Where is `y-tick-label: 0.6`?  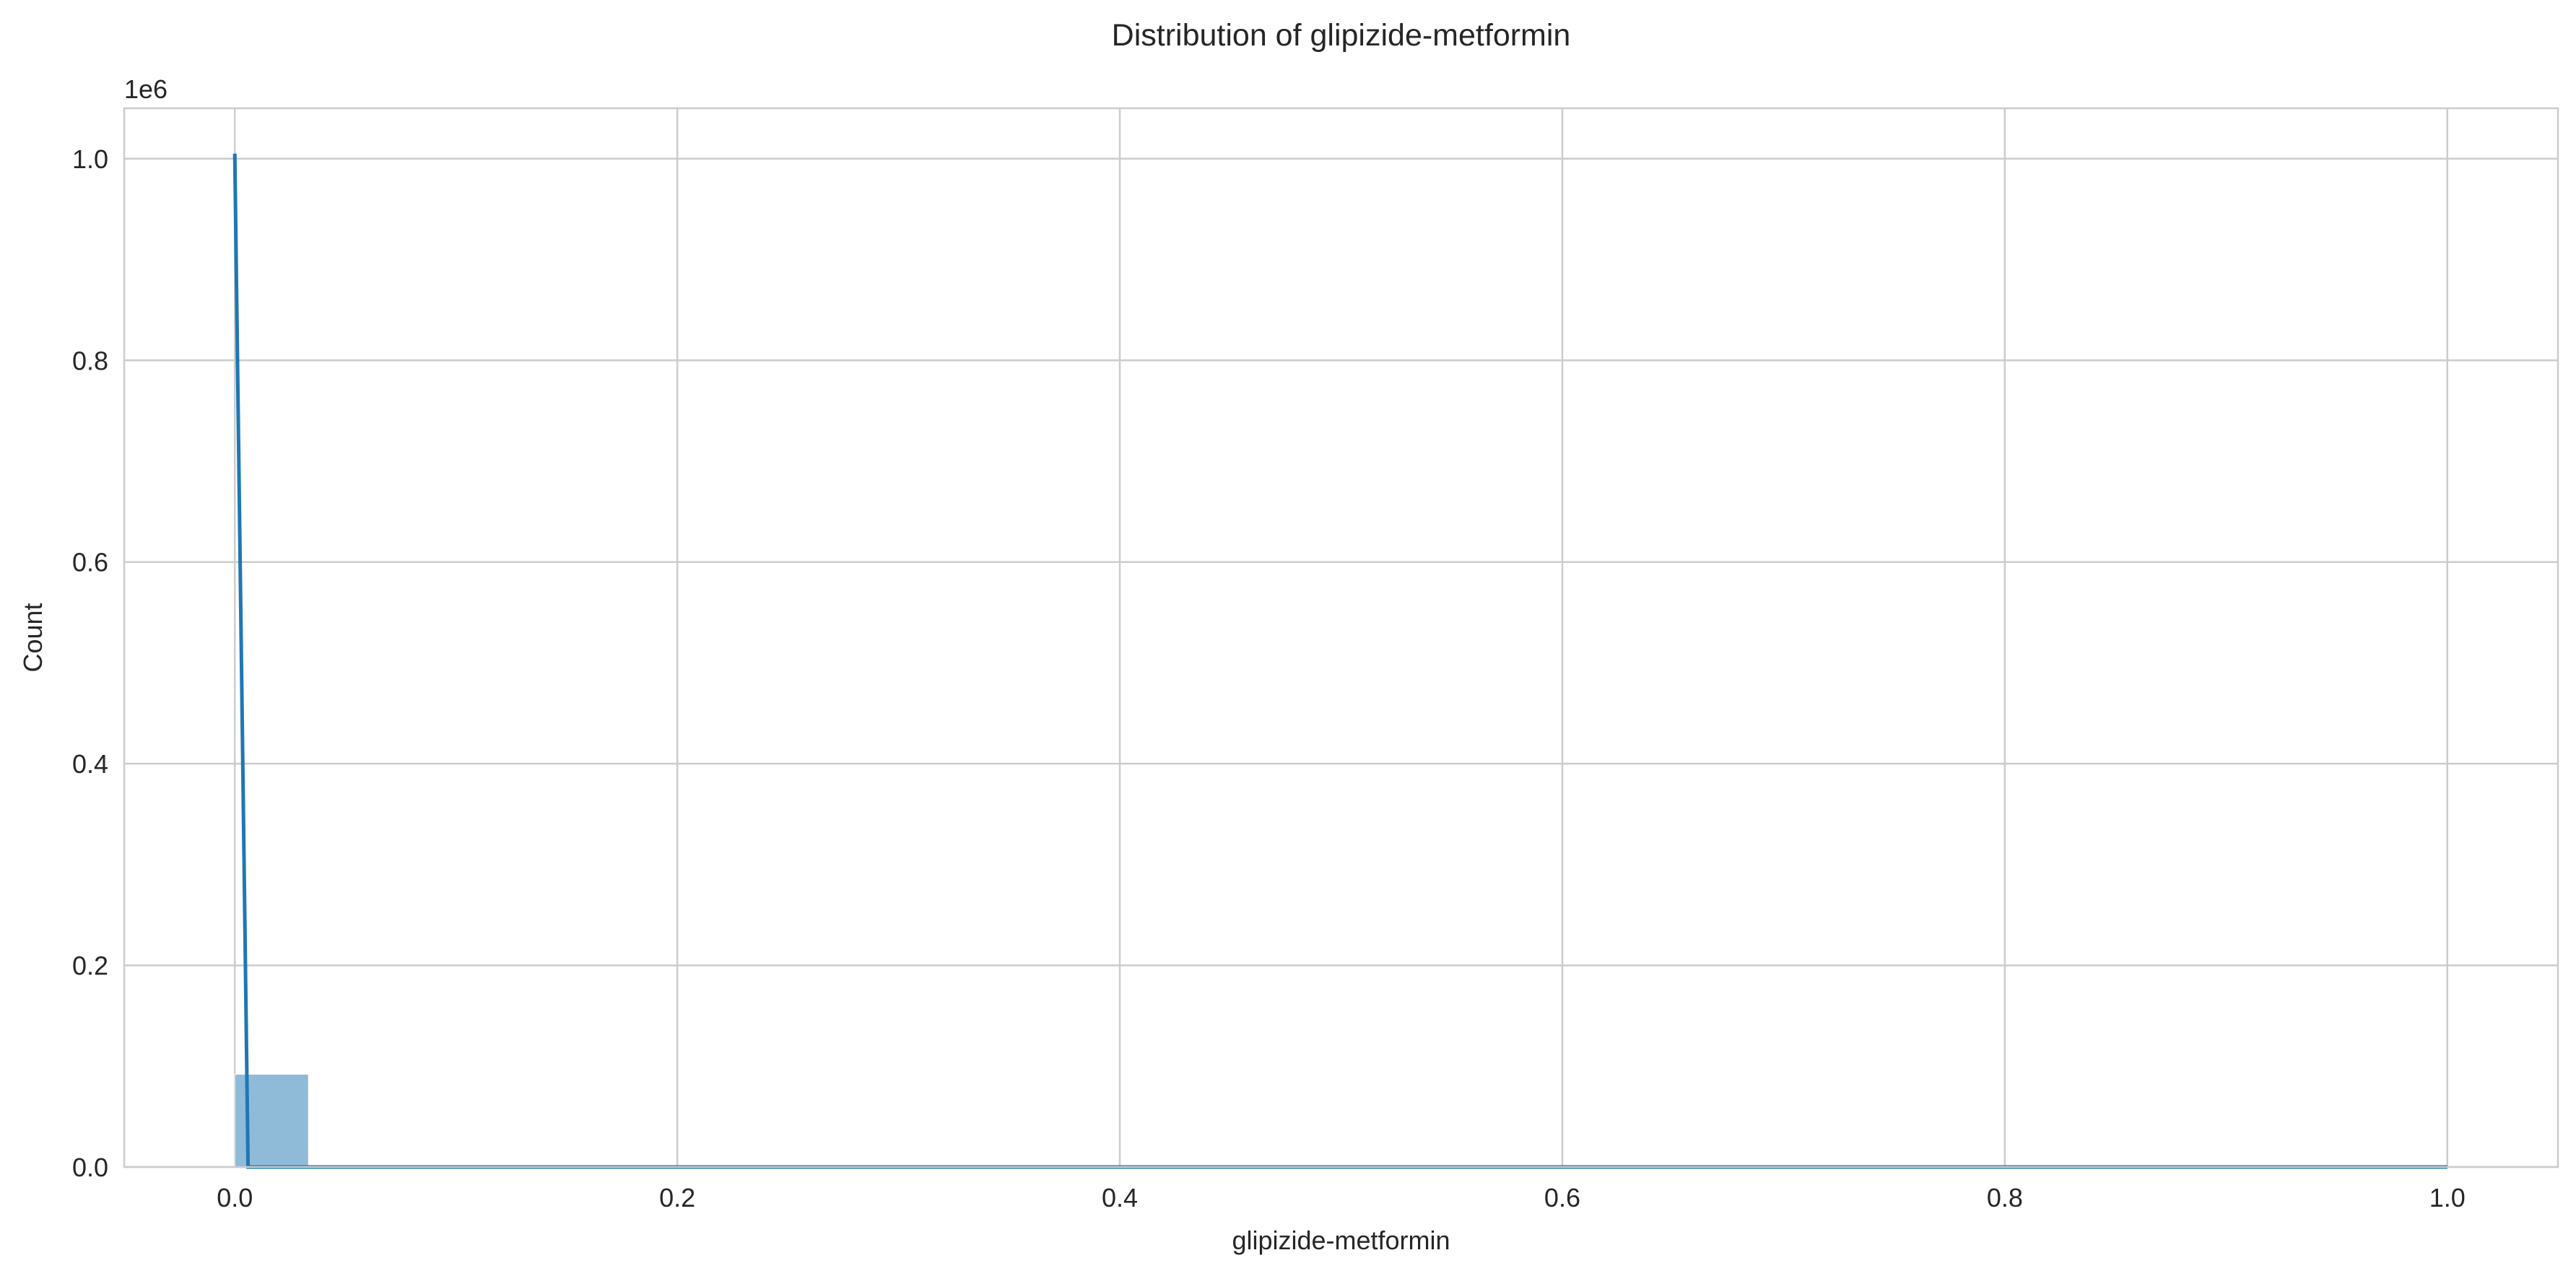
y-tick-label: 0.6 is located at coordinates (90, 562).